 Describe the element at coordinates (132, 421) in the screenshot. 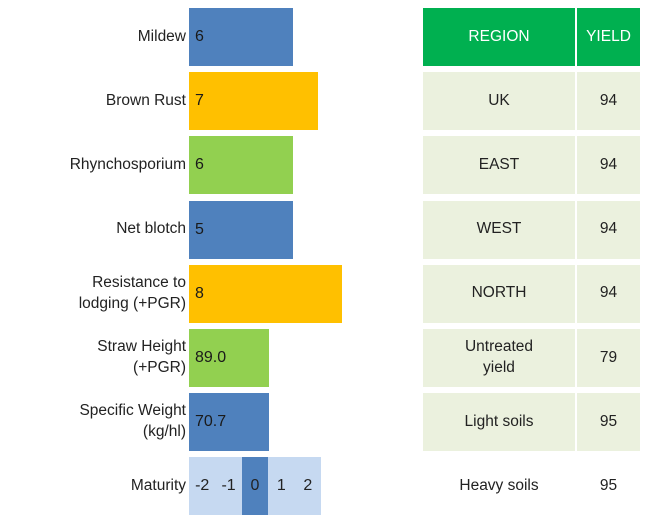

I see `label-text: Specific Weight (kg/hl)` at that location.